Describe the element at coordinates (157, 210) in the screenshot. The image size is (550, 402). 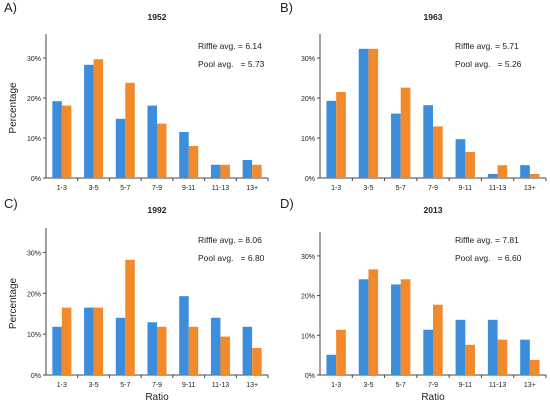
I see `chart-title: 1992` at that location.